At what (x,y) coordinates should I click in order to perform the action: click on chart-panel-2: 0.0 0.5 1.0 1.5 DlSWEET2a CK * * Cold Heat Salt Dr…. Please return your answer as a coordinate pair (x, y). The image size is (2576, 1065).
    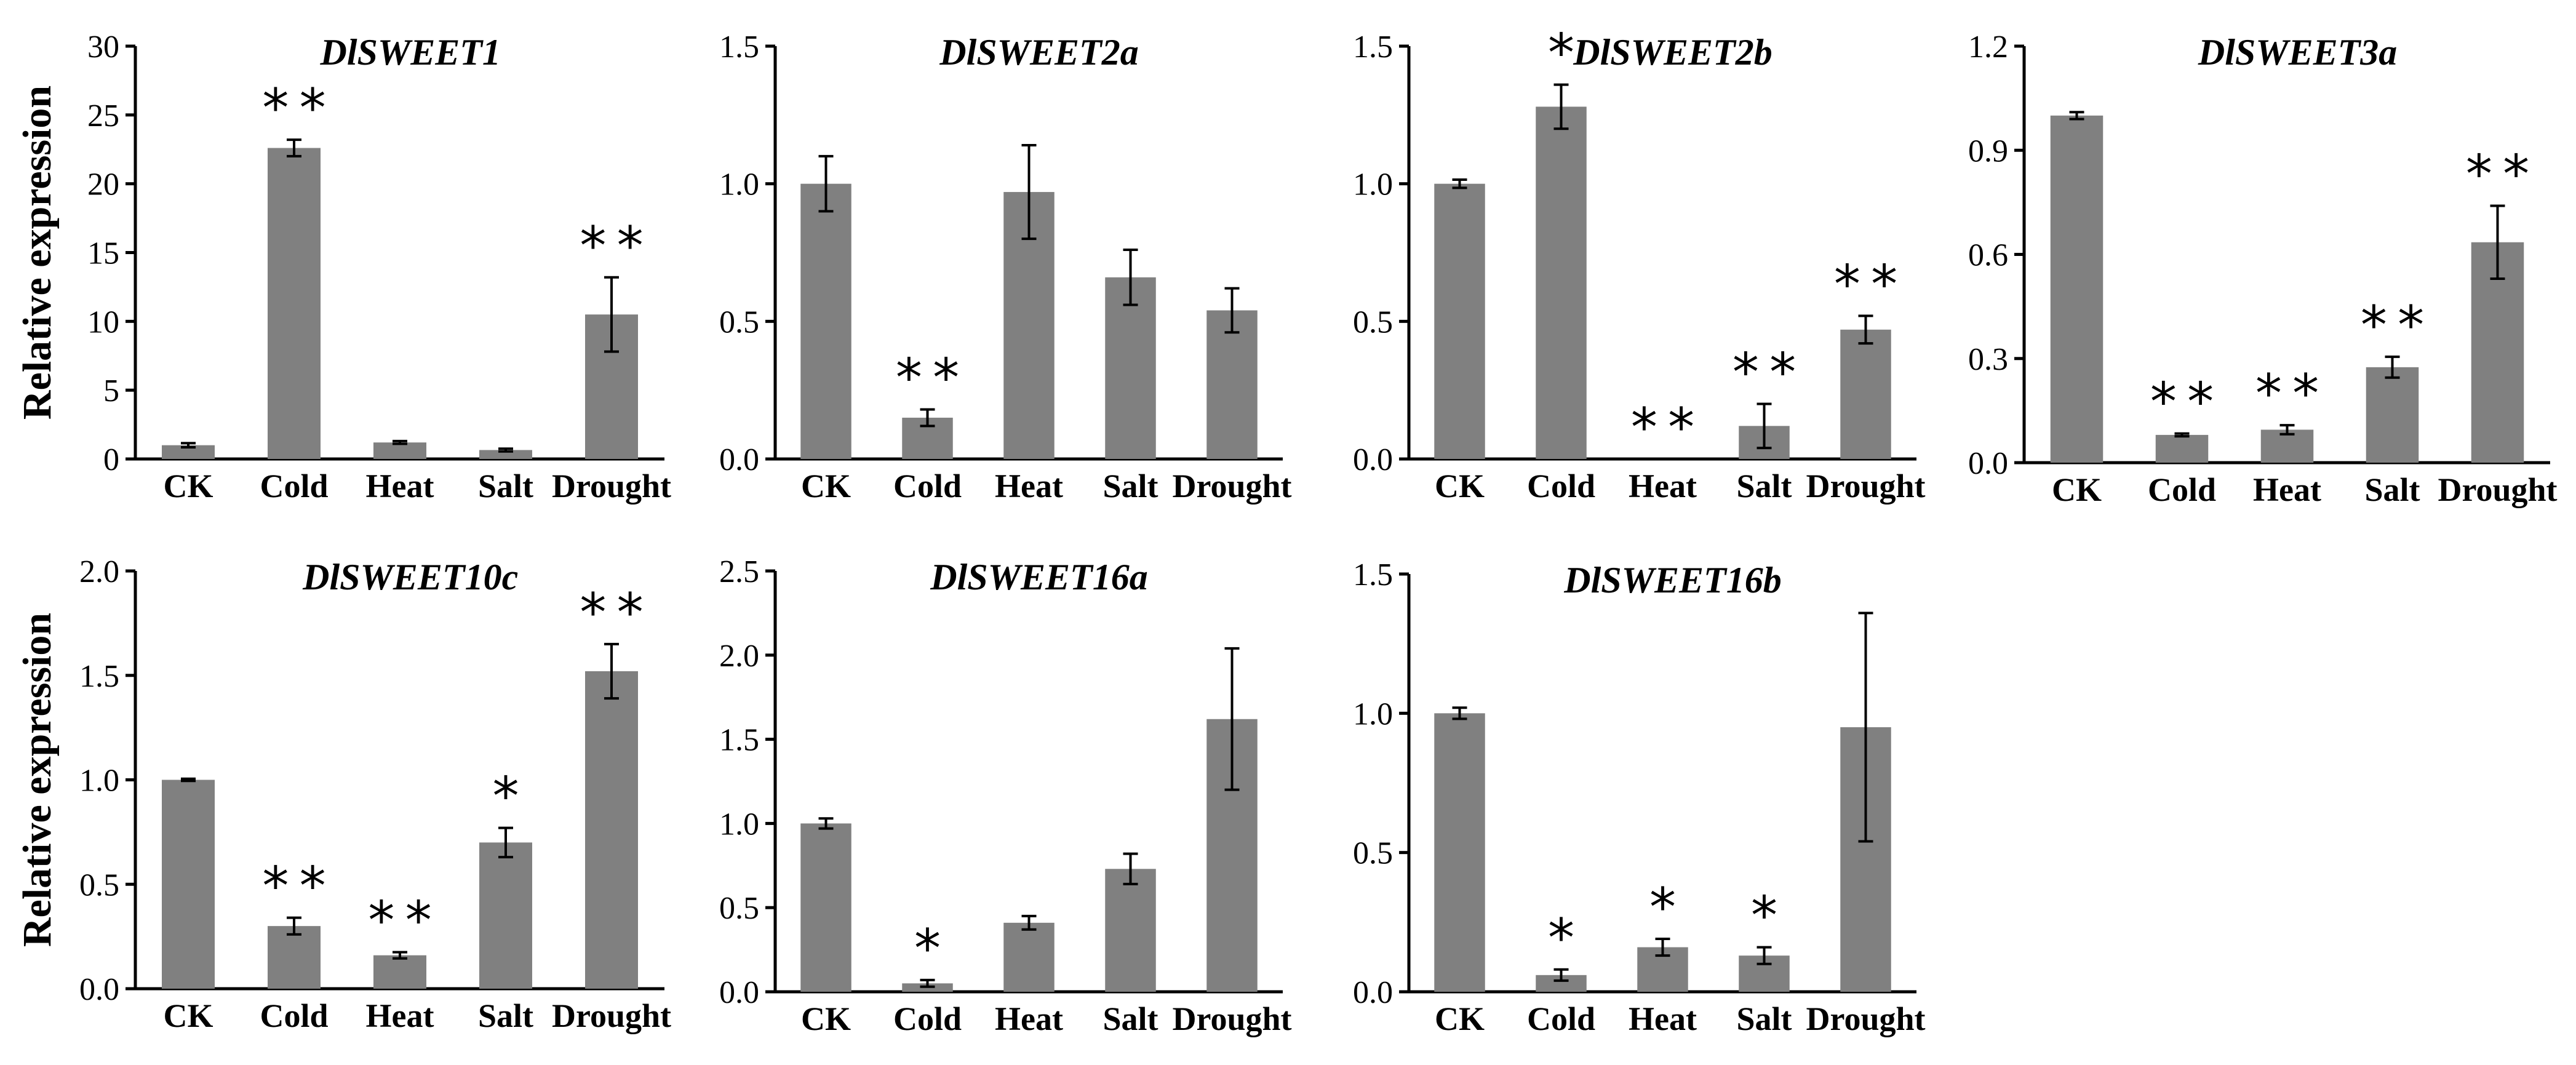
    Looking at the image, I should click on (1005, 267).